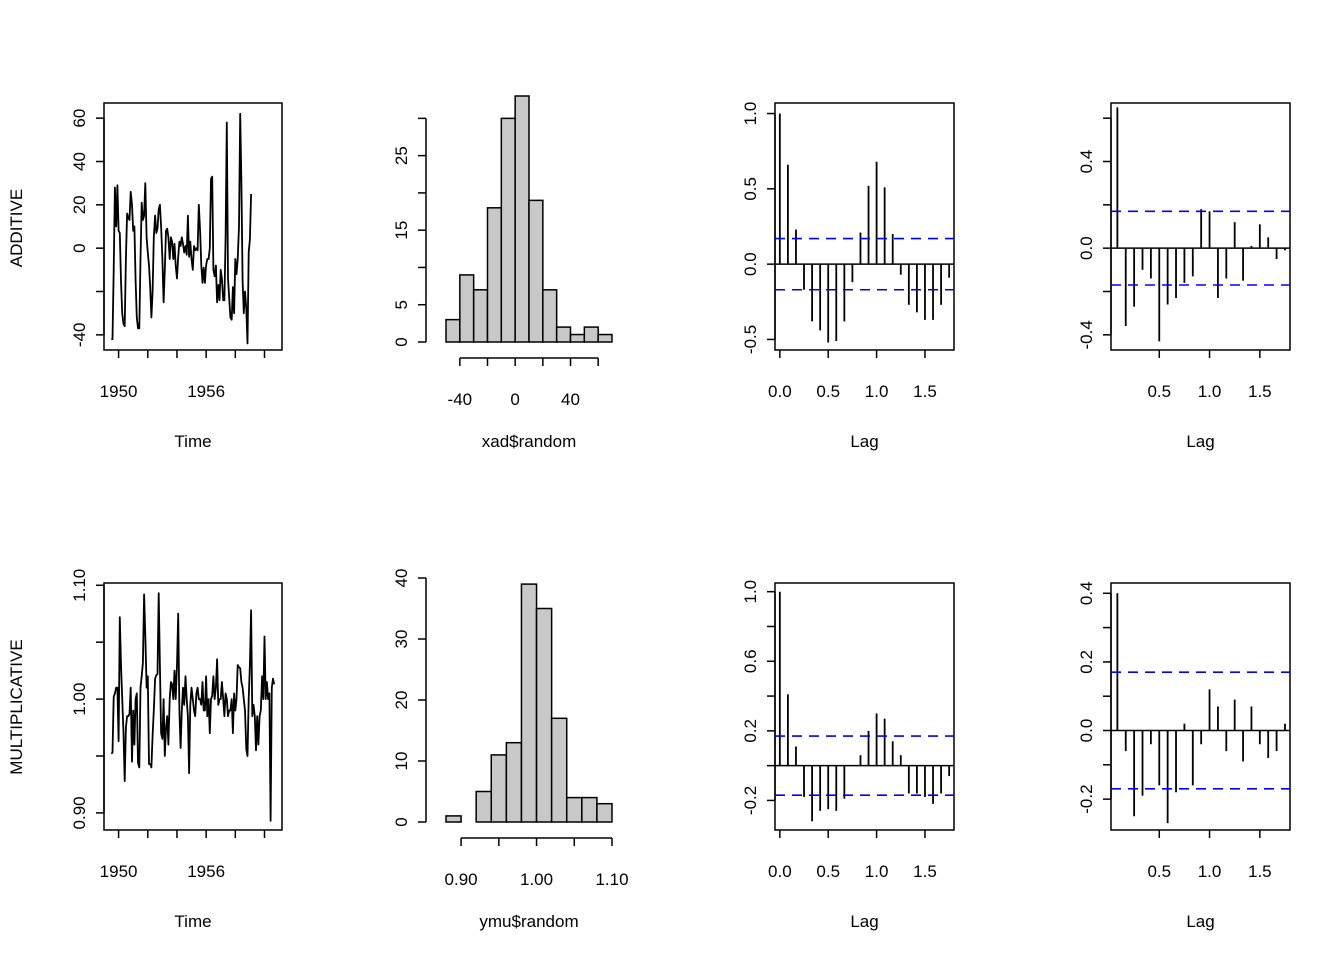 This screenshot has height=960, width=1344. I want to click on additive-timeseries-panel: -40 0 20 40 60 1950 1956 Time, so click(176, 276).